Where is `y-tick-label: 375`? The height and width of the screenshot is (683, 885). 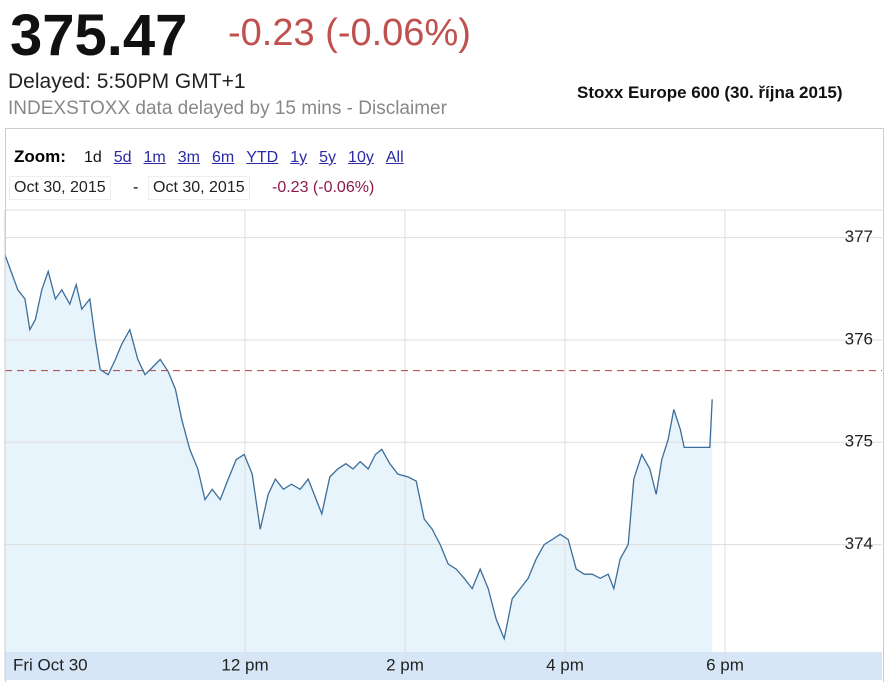 y-tick-label: 375 is located at coordinates (859, 441).